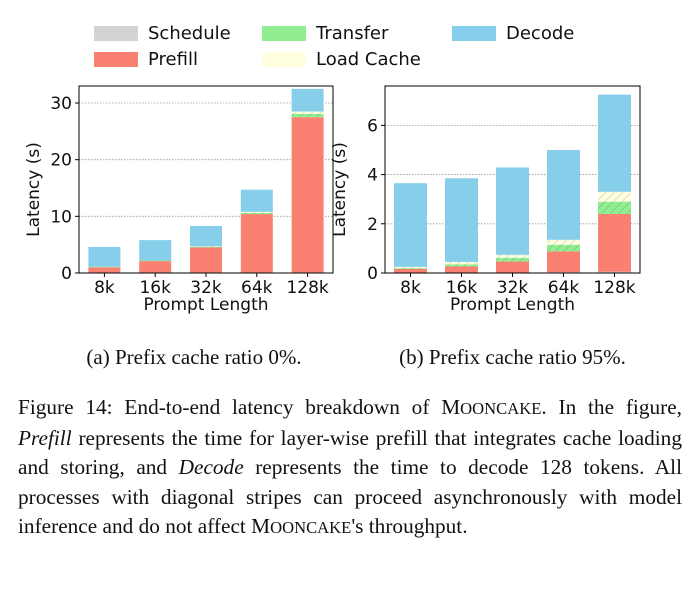 The height and width of the screenshot is (596, 700). I want to click on y-tick-label: 6, so click(372, 126).